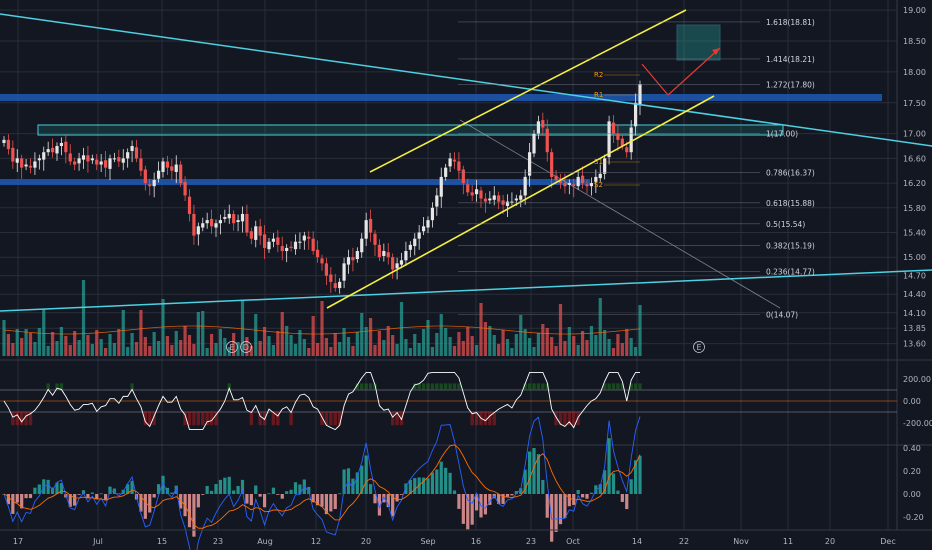 This screenshot has width=932, height=550. What do you see at coordinates (466, 537) in the screenshot?
I see `time-axis: 17 Jul 15 23 Aug 12 20 Sep 16 23 Oct 14 22 Nov 11 20 Dec` at bounding box center [466, 537].